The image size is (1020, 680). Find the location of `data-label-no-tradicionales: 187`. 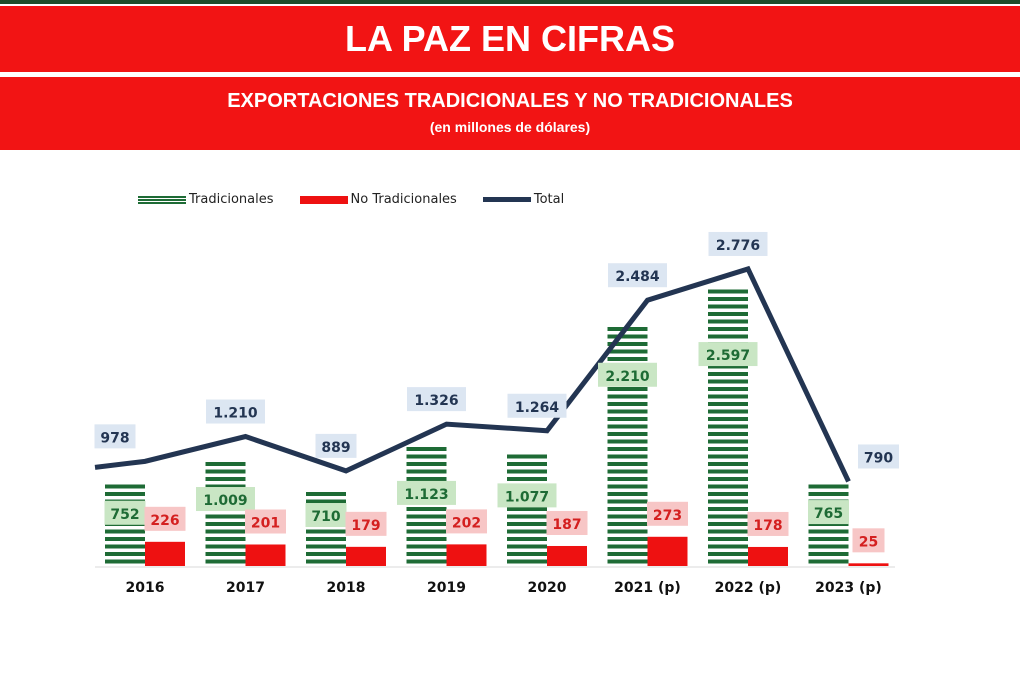

data-label-no-tradicionales: 187 is located at coordinates (566, 525).